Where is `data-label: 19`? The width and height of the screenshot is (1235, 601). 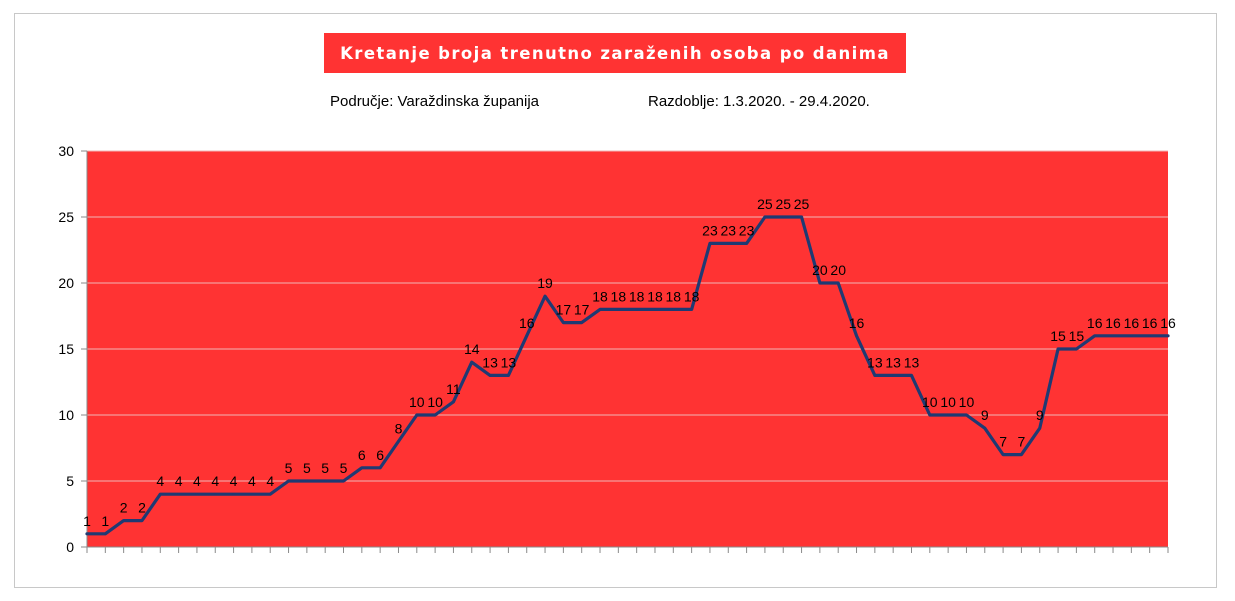 data-label: 19 is located at coordinates (545, 283).